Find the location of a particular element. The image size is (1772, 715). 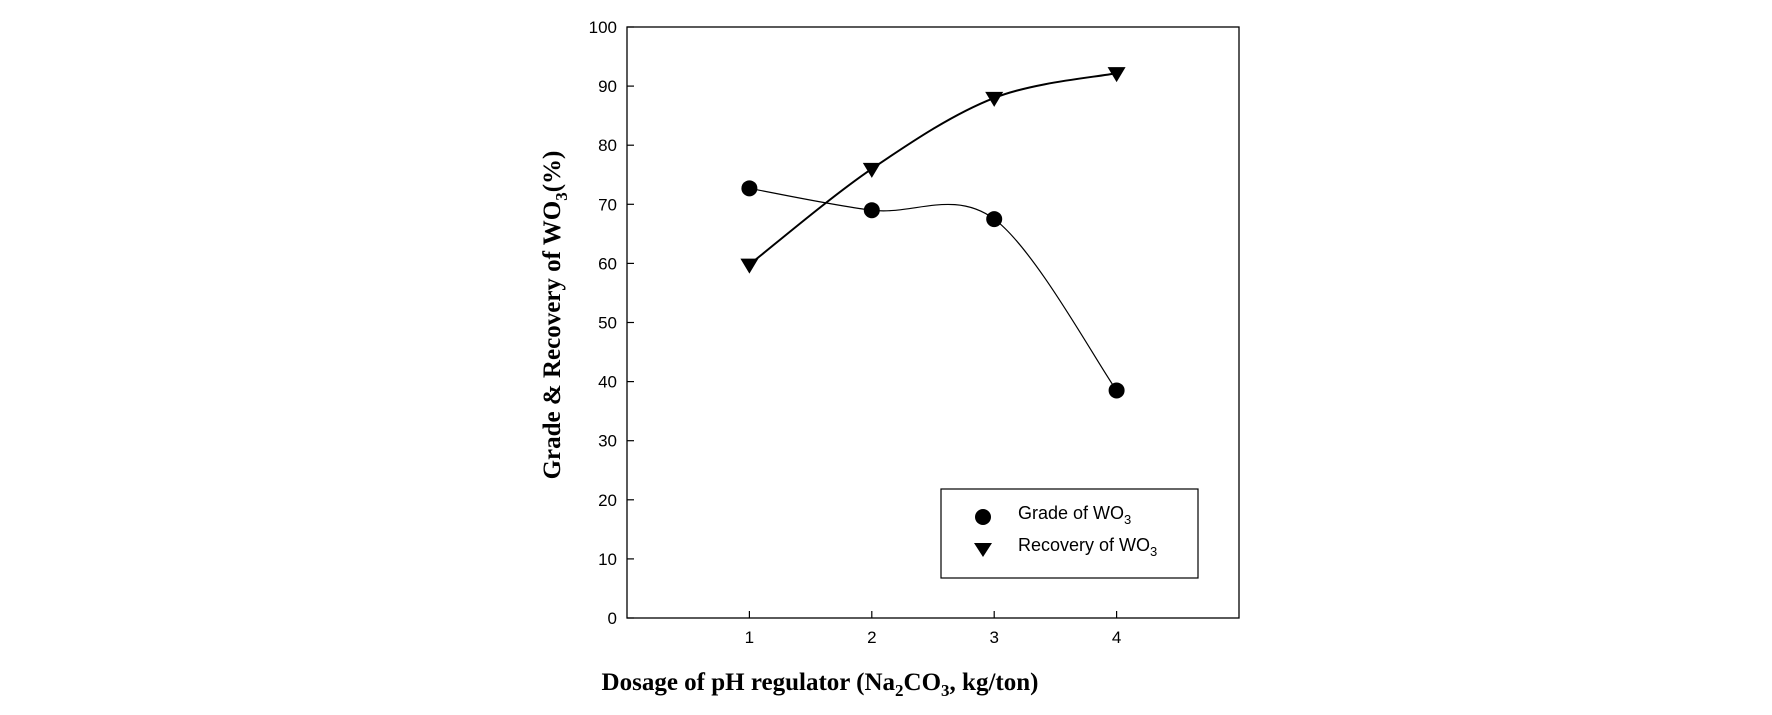

y-tick-label: 20 is located at coordinates (607, 500).